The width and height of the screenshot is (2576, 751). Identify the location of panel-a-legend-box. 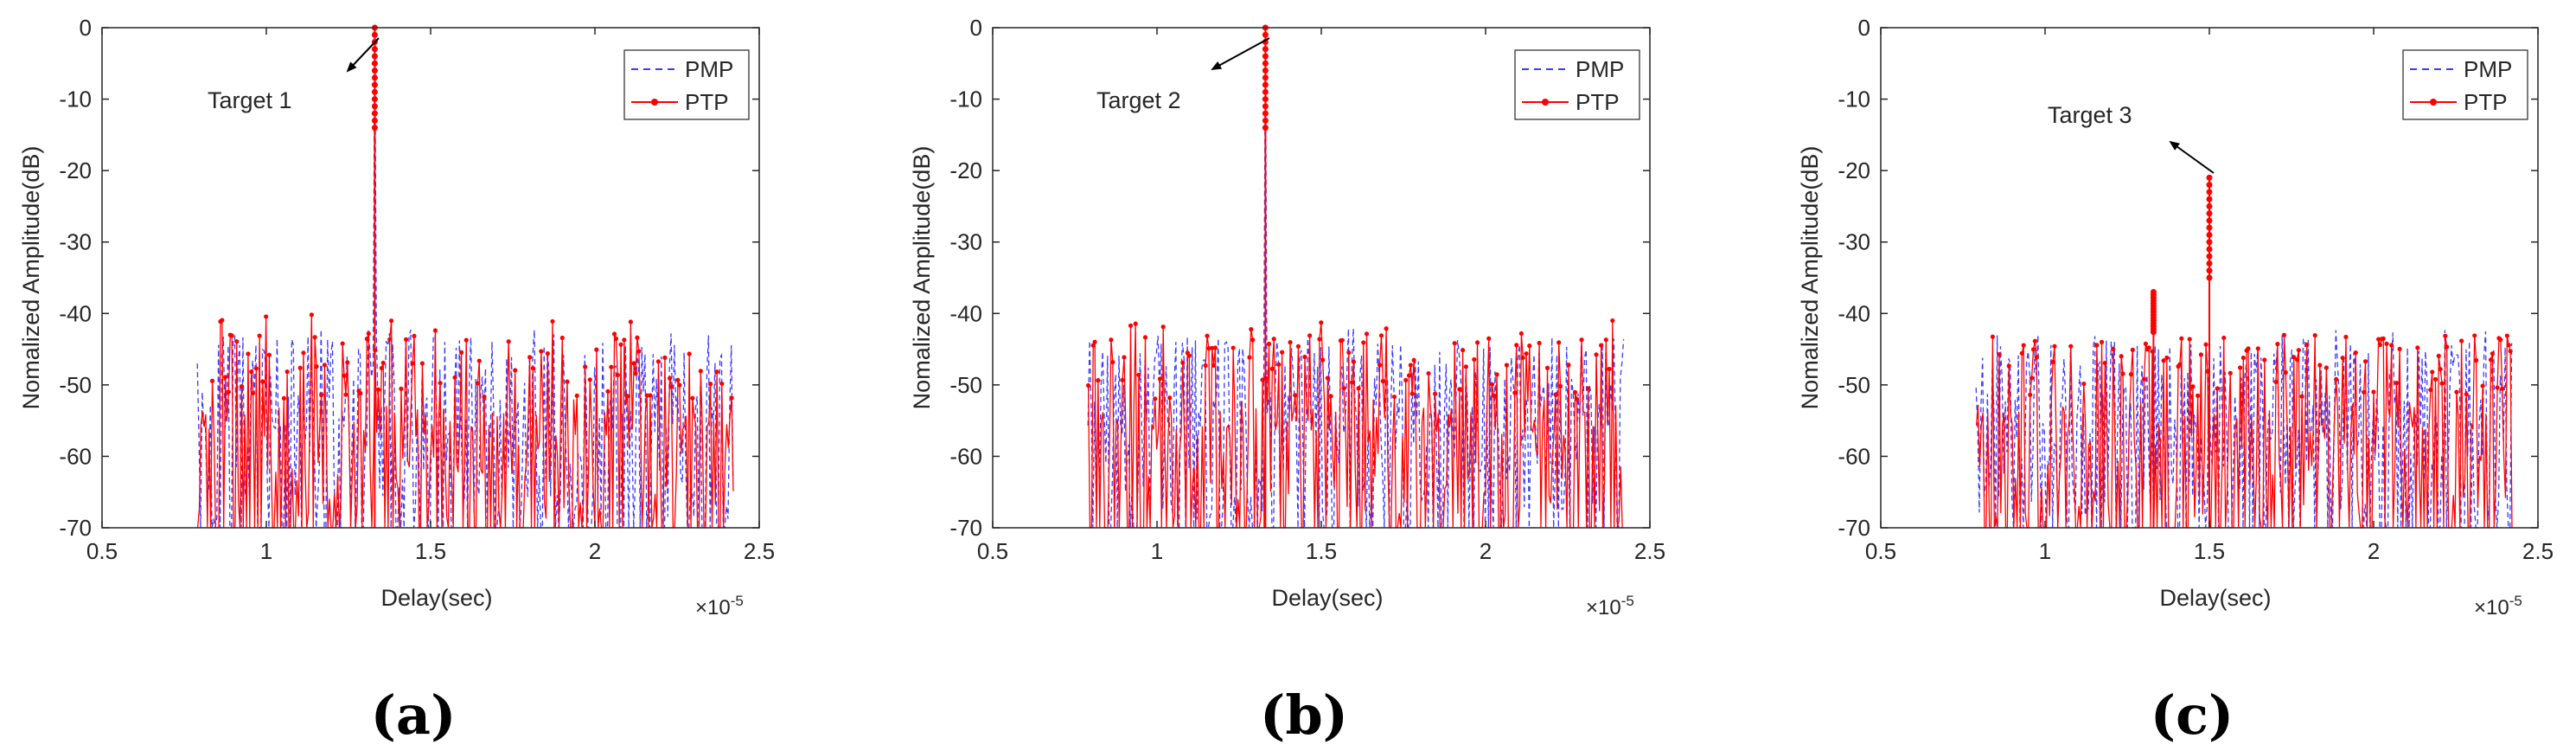
(687, 84).